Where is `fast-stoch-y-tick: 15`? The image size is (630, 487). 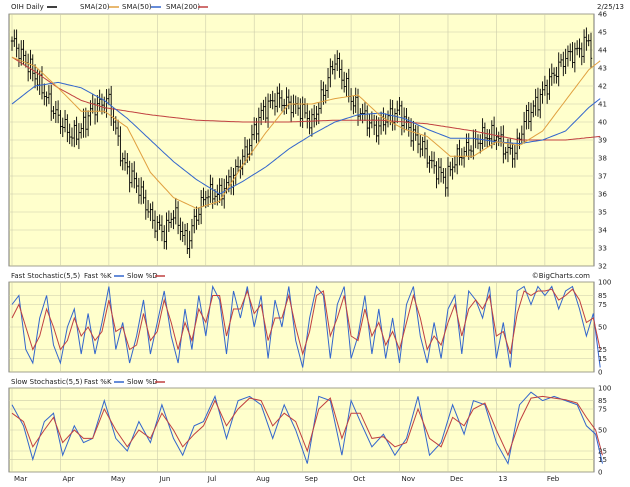 fast-stoch-y-tick: 15 is located at coordinates (602, 359).